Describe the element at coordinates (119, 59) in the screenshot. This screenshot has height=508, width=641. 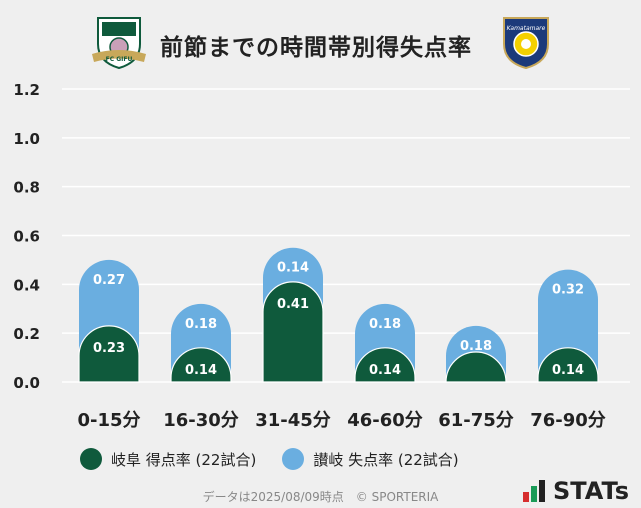
I see `fc-gifu-logo-text: FC GIFU` at that location.